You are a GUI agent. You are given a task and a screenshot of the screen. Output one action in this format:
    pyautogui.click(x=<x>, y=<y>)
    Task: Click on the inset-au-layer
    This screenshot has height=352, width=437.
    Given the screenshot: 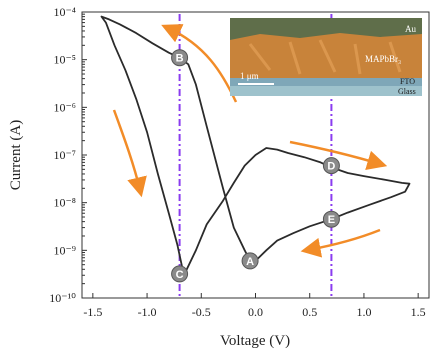 What is the action you would take?
    pyautogui.click(x=326, y=29)
    